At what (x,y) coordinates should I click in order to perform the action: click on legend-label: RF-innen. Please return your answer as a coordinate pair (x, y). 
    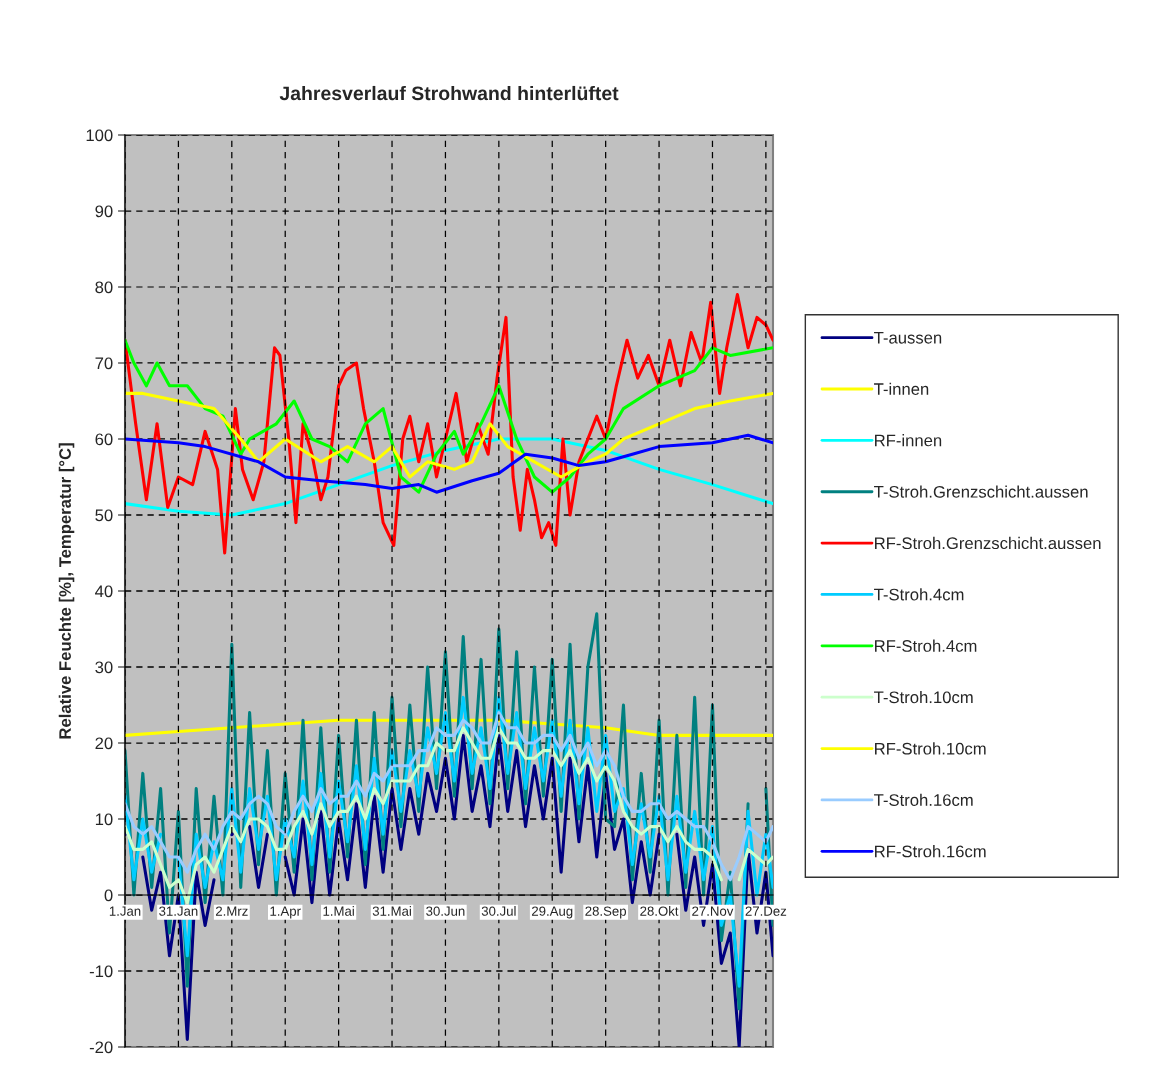
    Looking at the image, I should click on (908, 440).